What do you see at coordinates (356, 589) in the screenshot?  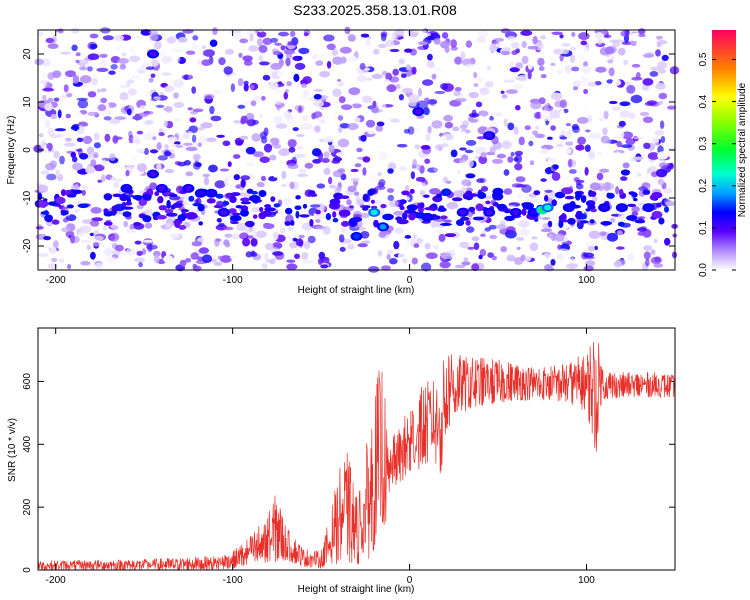 I see `snr-x-axis-title: Height of straight line (km)` at bounding box center [356, 589].